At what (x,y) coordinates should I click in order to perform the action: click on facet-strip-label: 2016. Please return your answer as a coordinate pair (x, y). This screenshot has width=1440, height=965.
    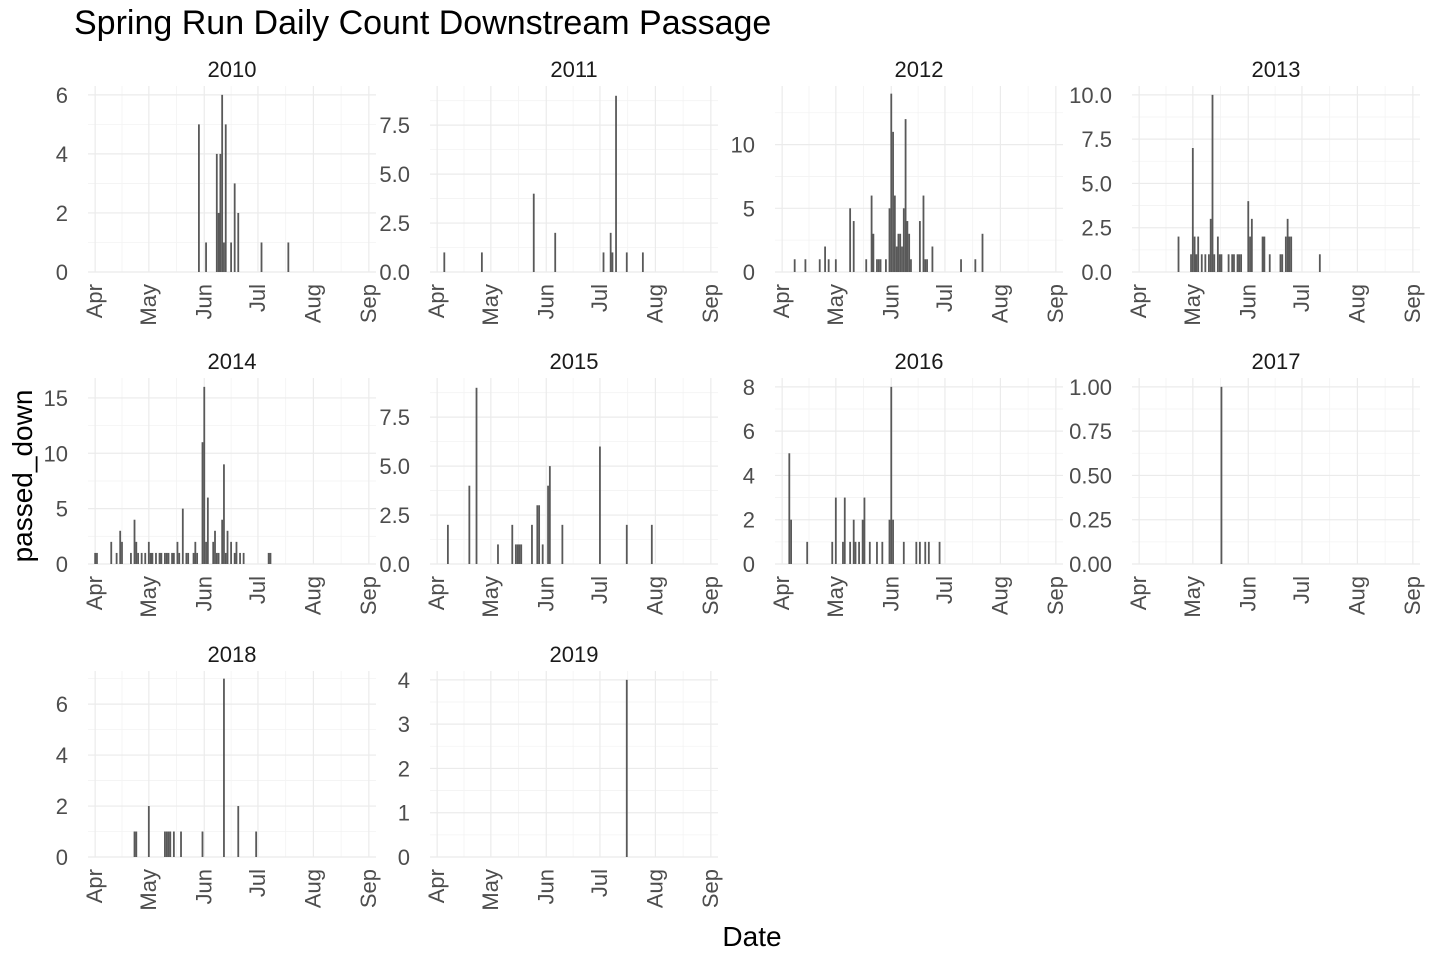
    Looking at the image, I should click on (919, 361).